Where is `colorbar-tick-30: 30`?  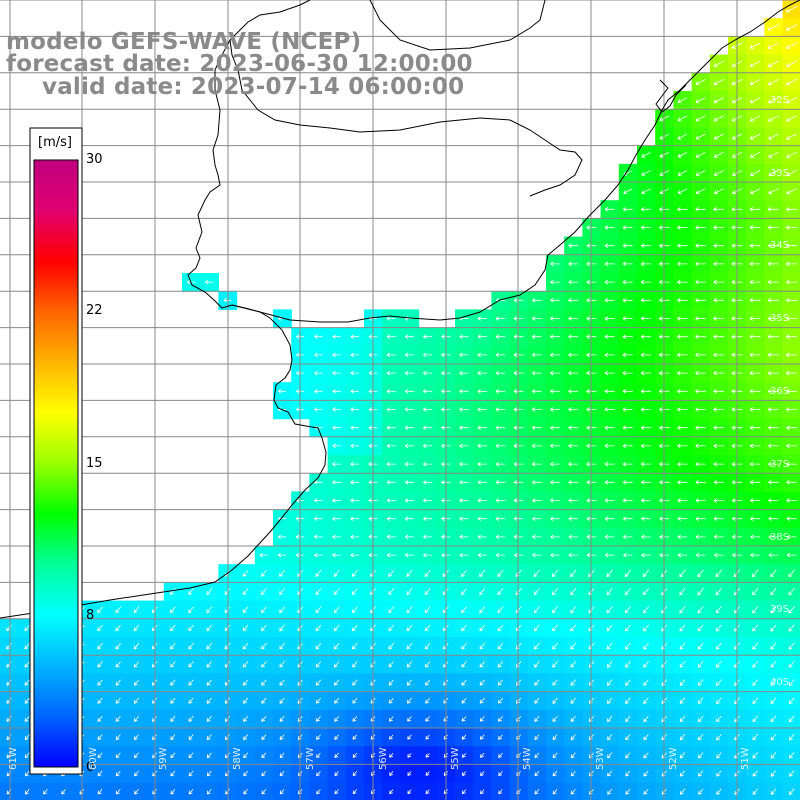 colorbar-tick-30: 30 is located at coordinates (94, 159).